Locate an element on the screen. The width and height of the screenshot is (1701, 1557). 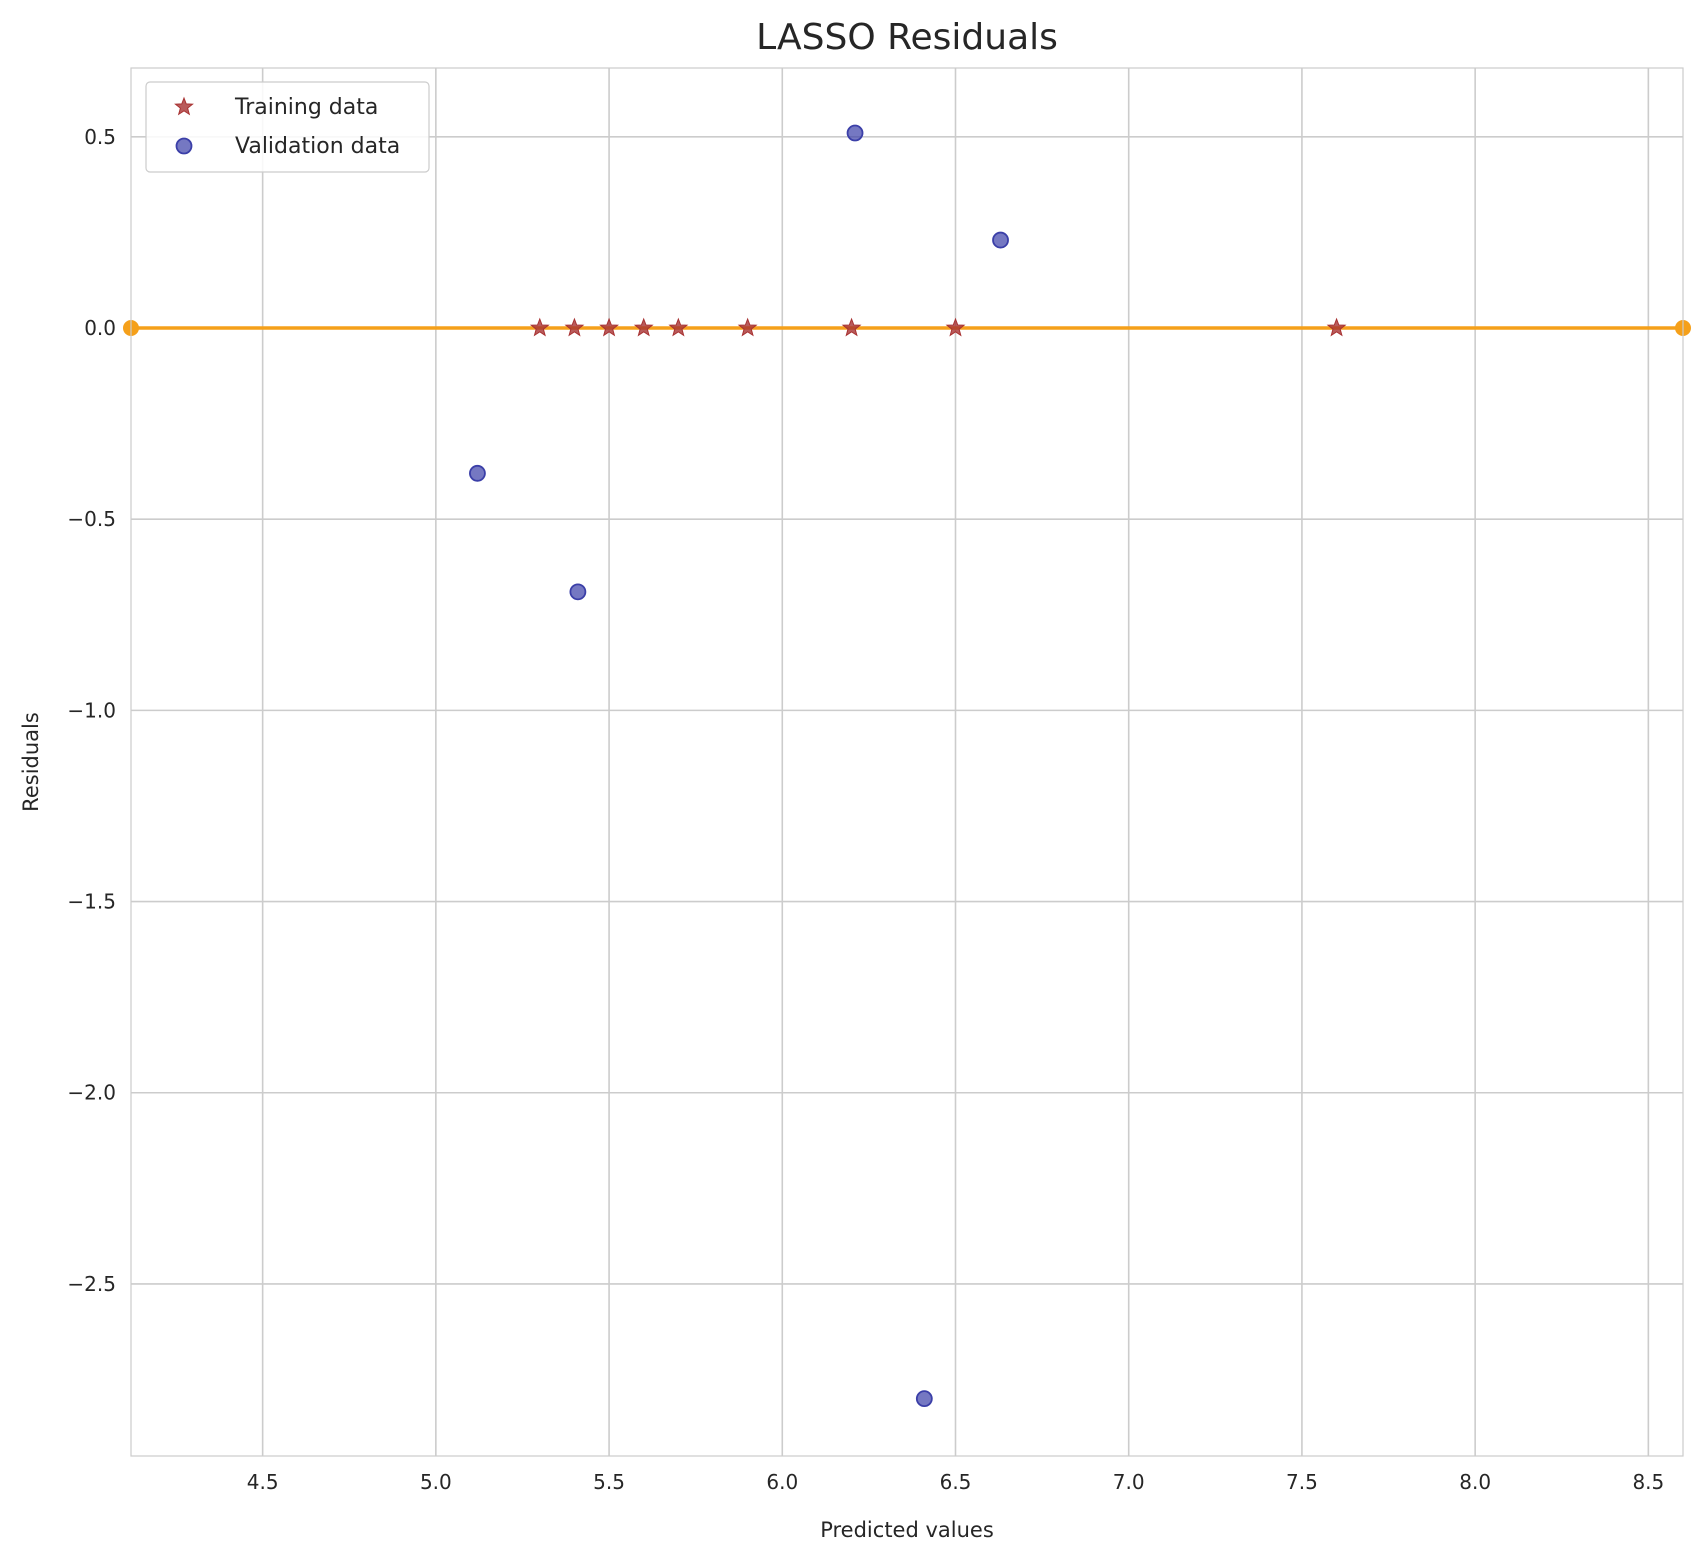
legend-label-training: Training data is located at coordinates (306, 107).